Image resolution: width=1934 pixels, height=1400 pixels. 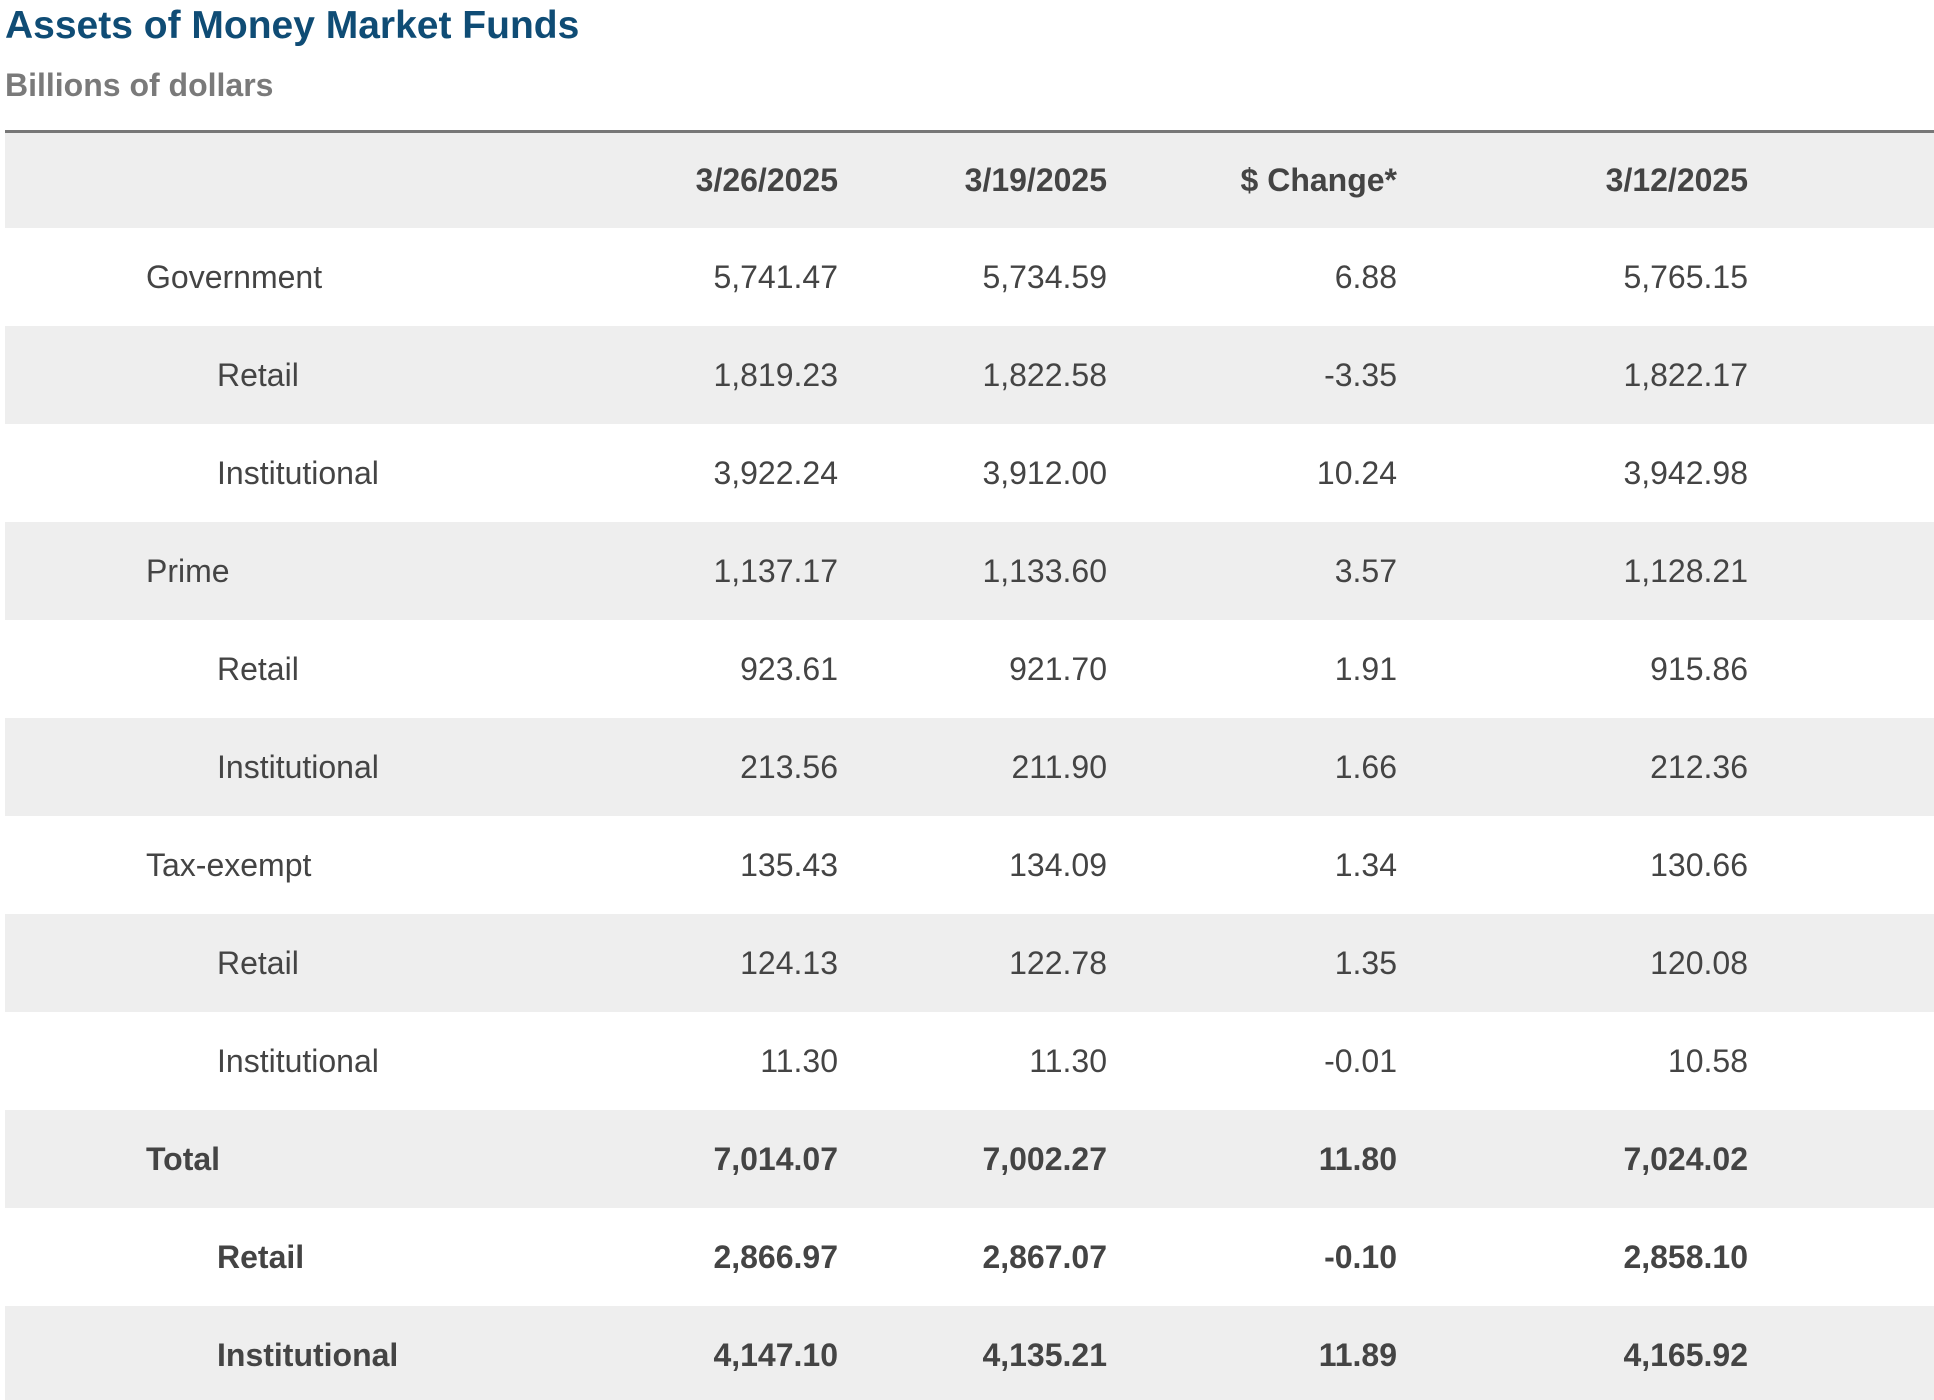 I want to click on value-3-26-2025: 1,819.23, so click(x=775, y=374).